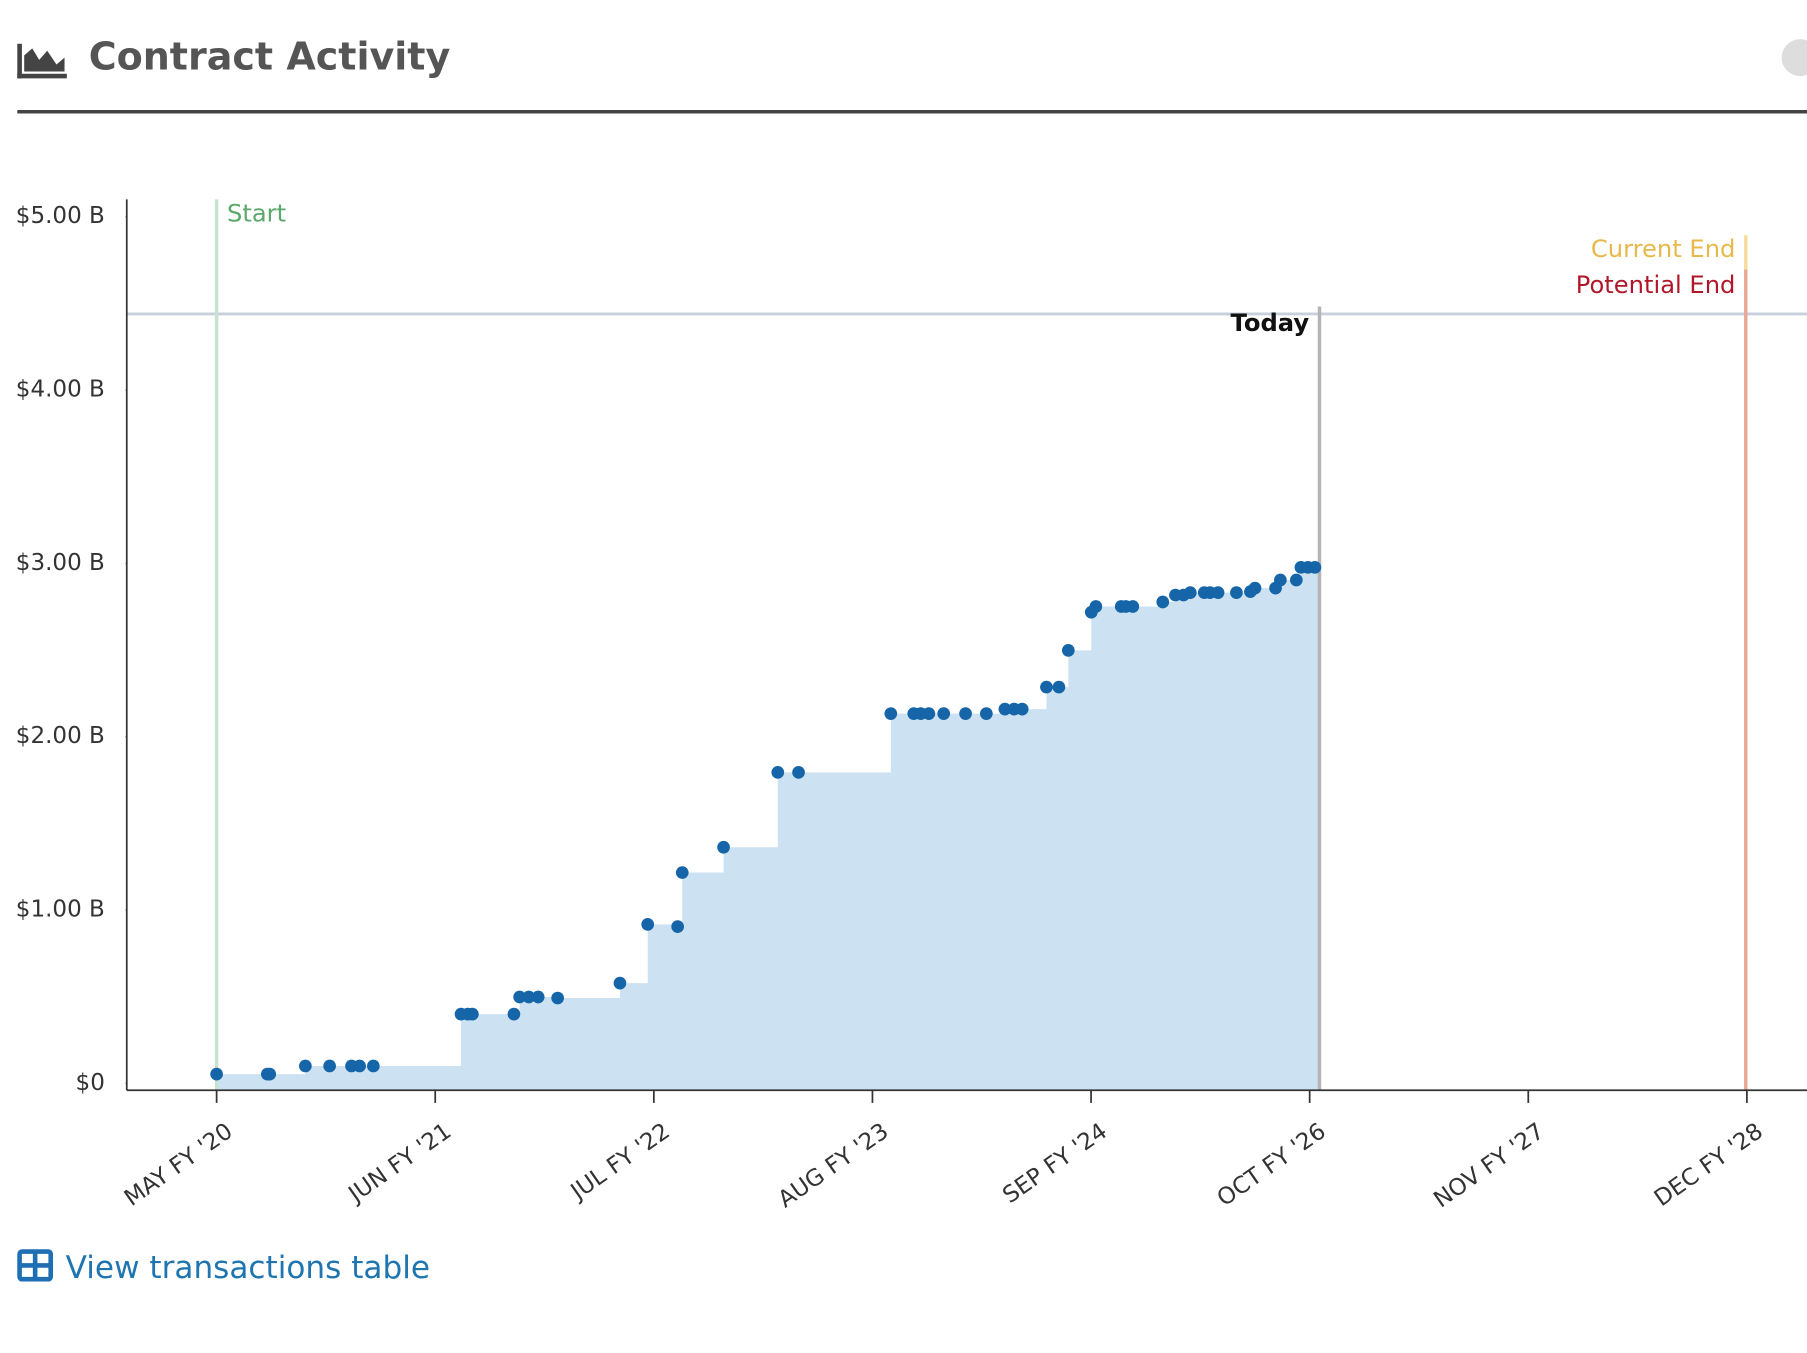 The image size is (1807, 1353). What do you see at coordinates (620, 1162) in the screenshot?
I see `x-tick-label: JUL FY '22` at bounding box center [620, 1162].